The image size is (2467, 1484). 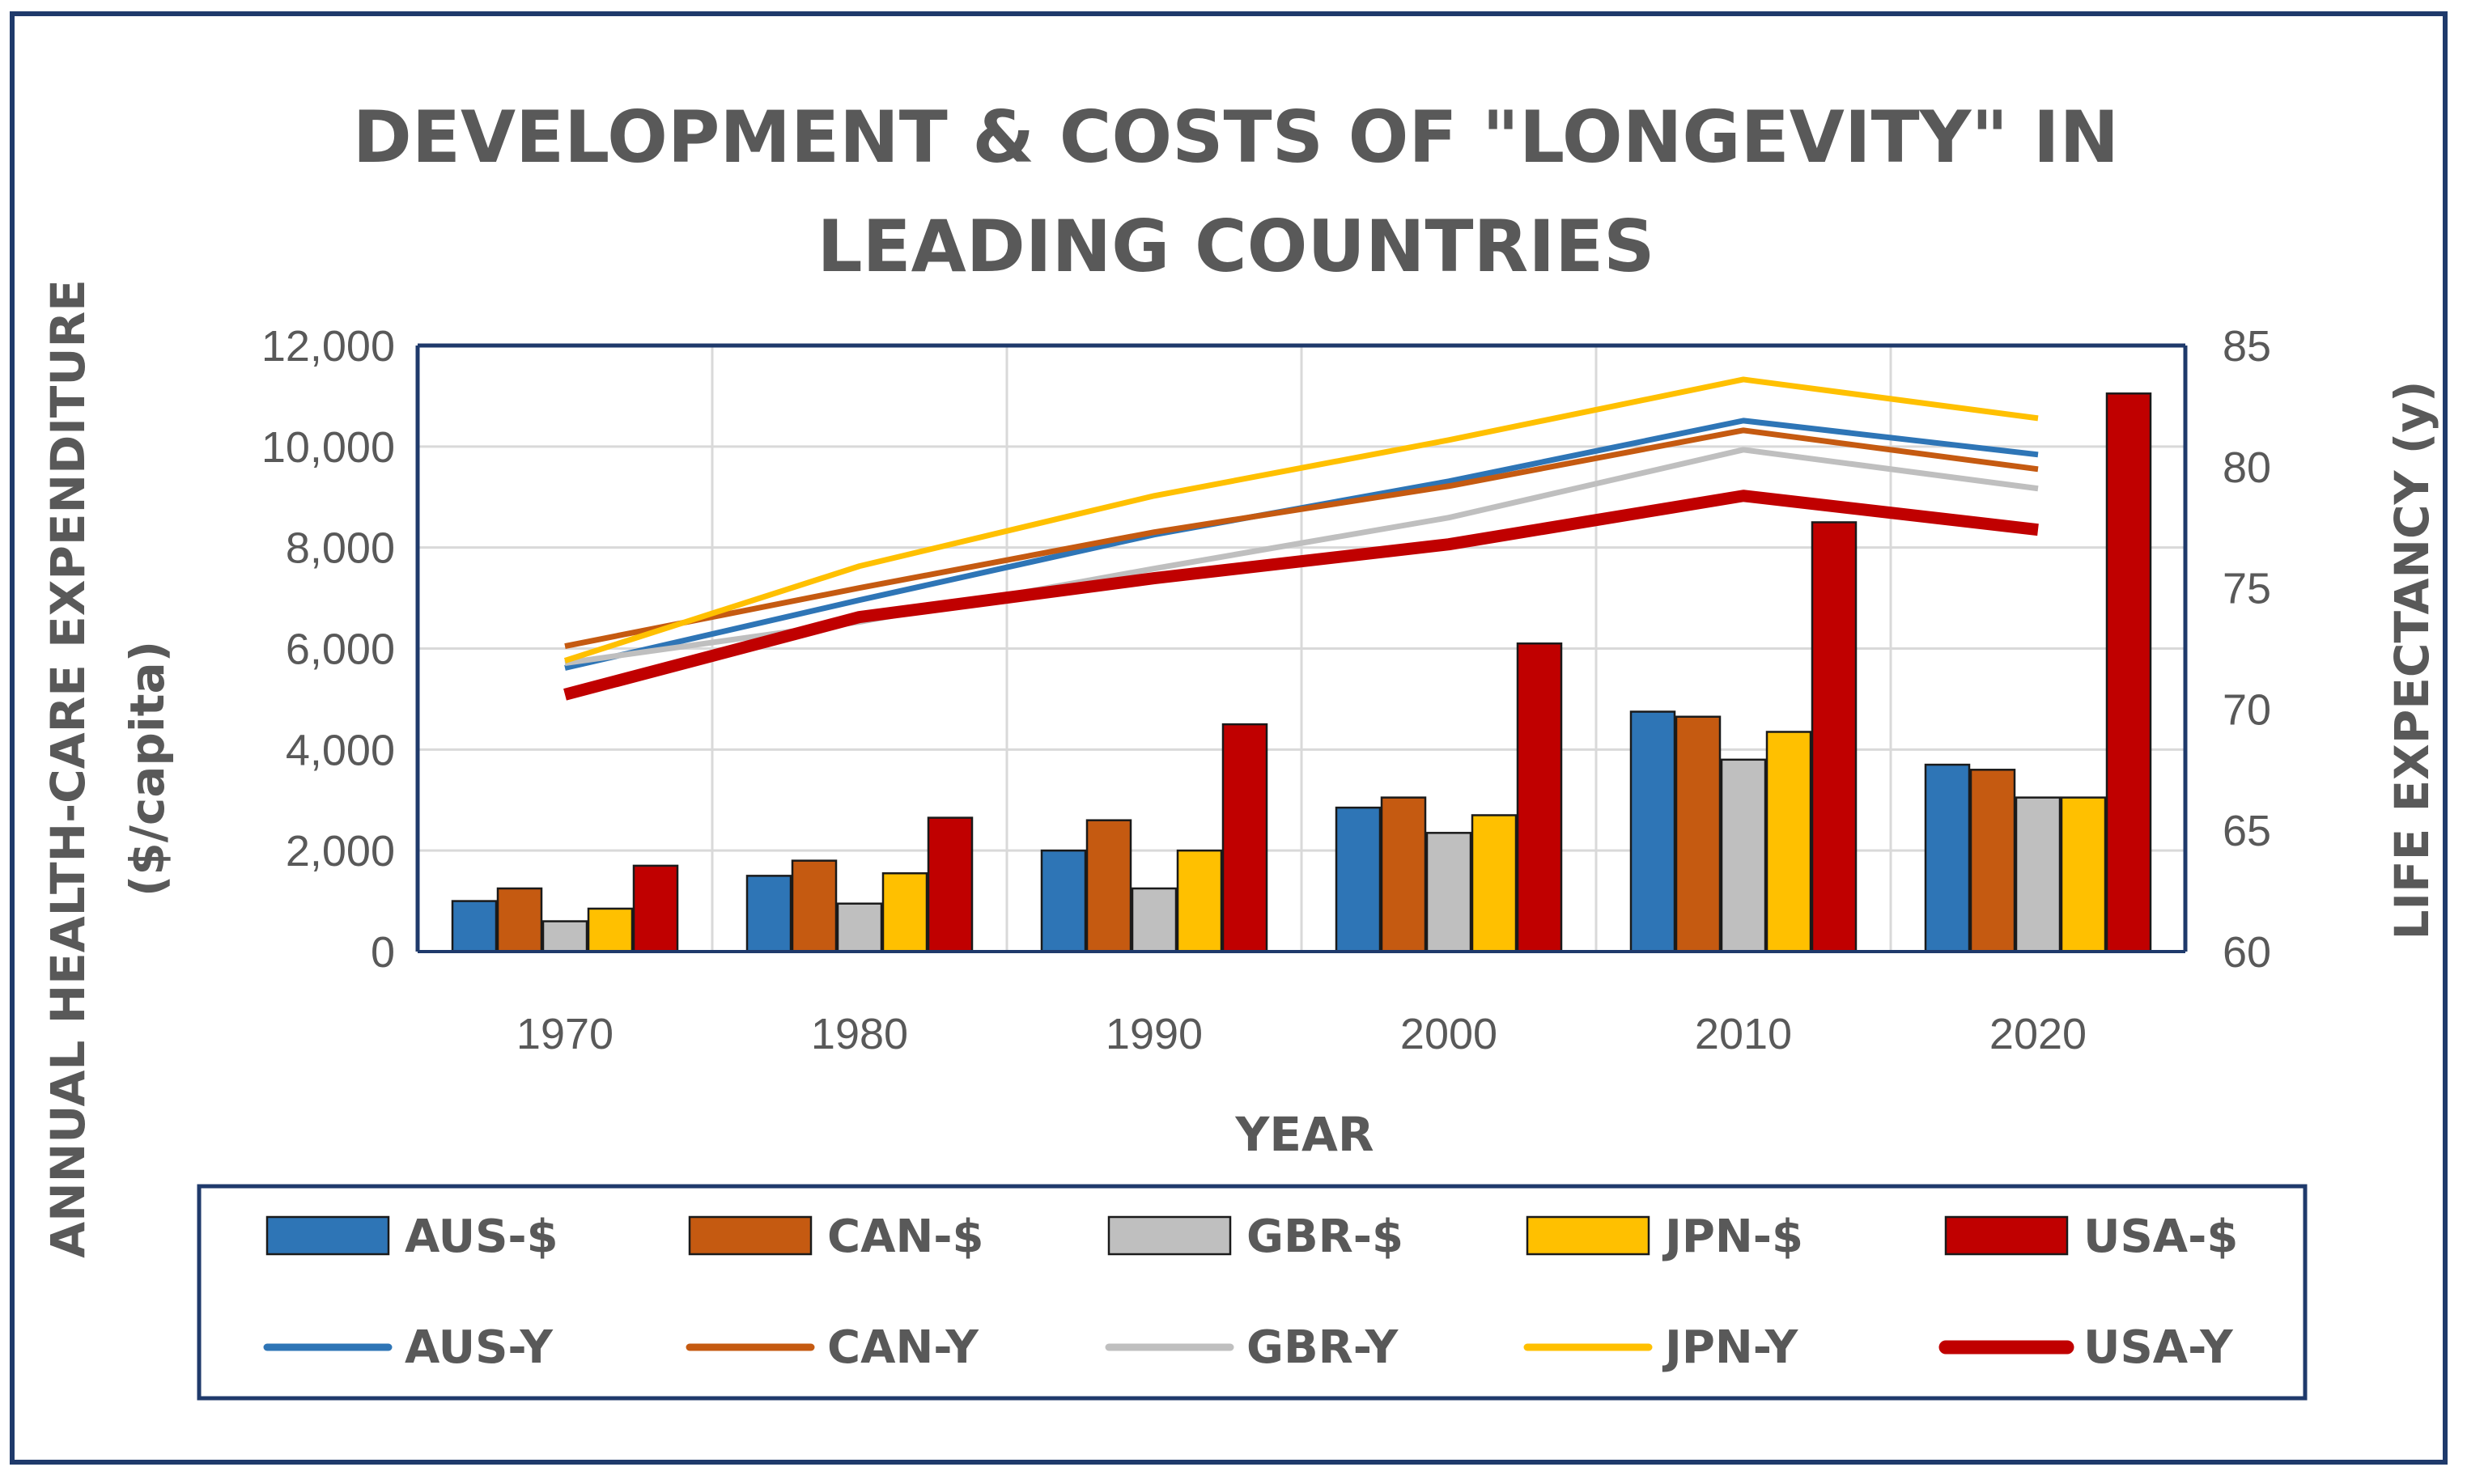 I want to click on y-tick-label: 2,000, so click(x=340, y=851).